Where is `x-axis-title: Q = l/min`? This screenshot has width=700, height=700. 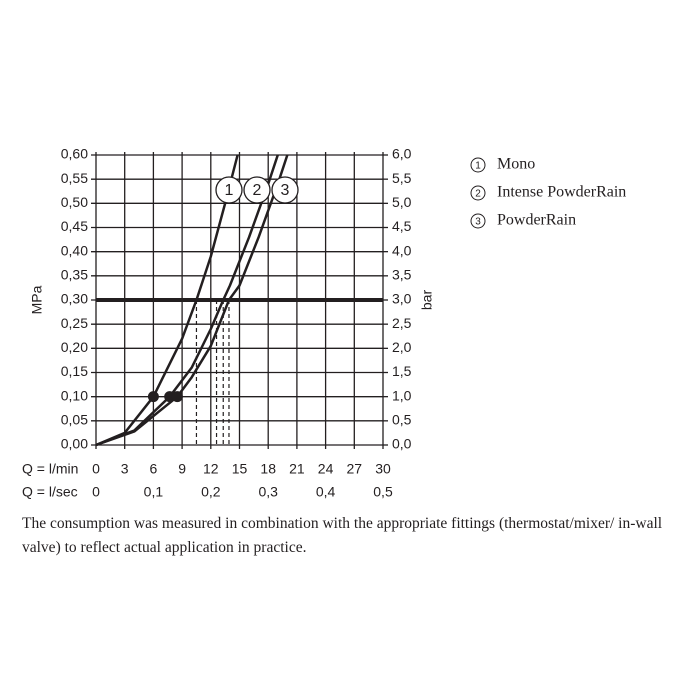
x-axis-title: Q = l/min is located at coordinates (50, 469).